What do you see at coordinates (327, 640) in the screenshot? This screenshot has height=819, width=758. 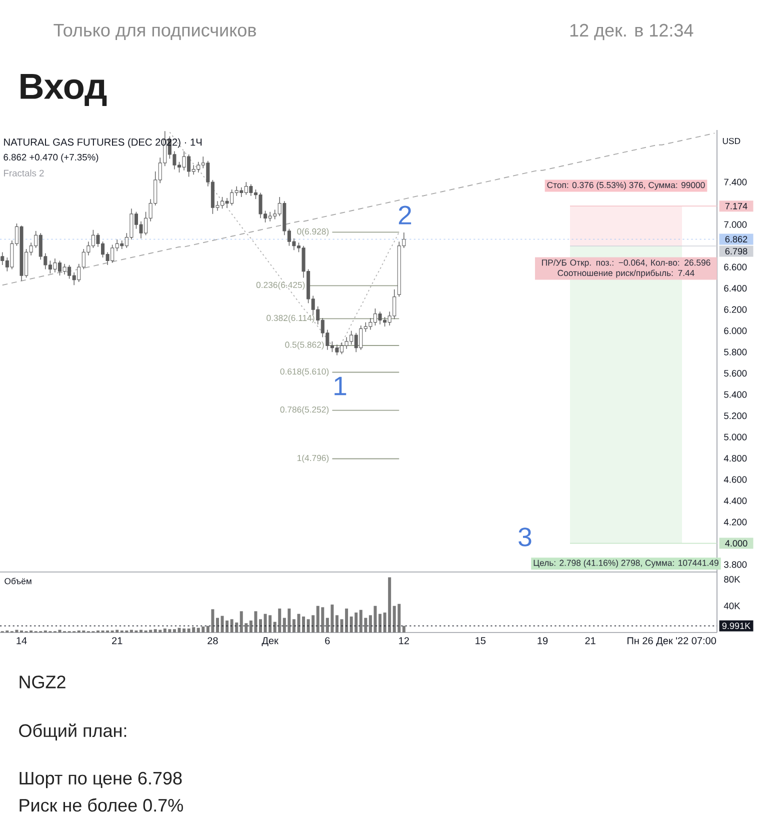 I see `x-tick-label: 6` at bounding box center [327, 640].